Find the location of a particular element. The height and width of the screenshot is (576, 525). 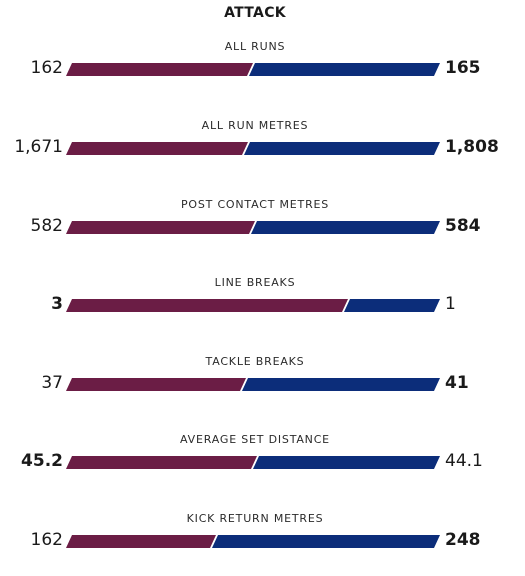

stat-row-average-set-distance: AVERAGE SET DISTANCE 45.2 44.1 is located at coordinates (262, 458).